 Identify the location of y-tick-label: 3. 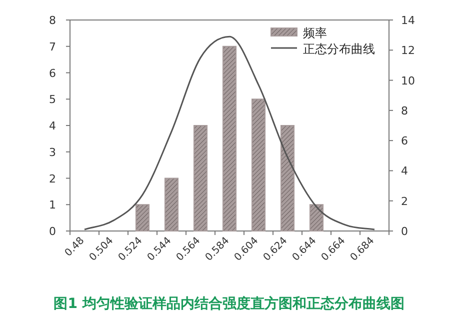
(52, 152).